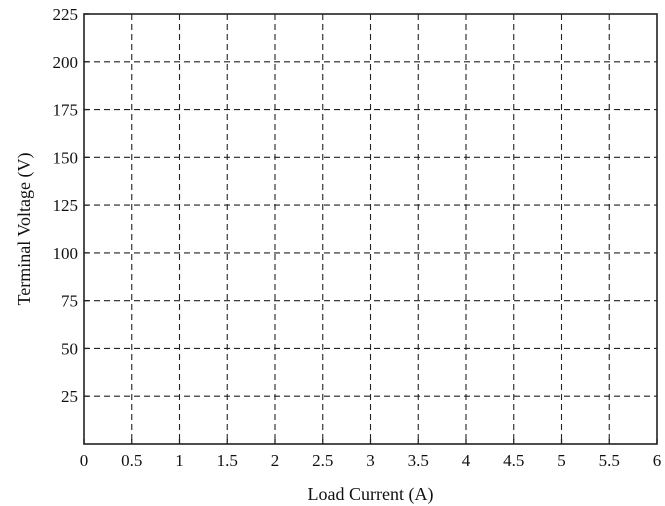  Describe the element at coordinates (66, 14) in the screenshot. I see `y-tick-label: 225` at that location.